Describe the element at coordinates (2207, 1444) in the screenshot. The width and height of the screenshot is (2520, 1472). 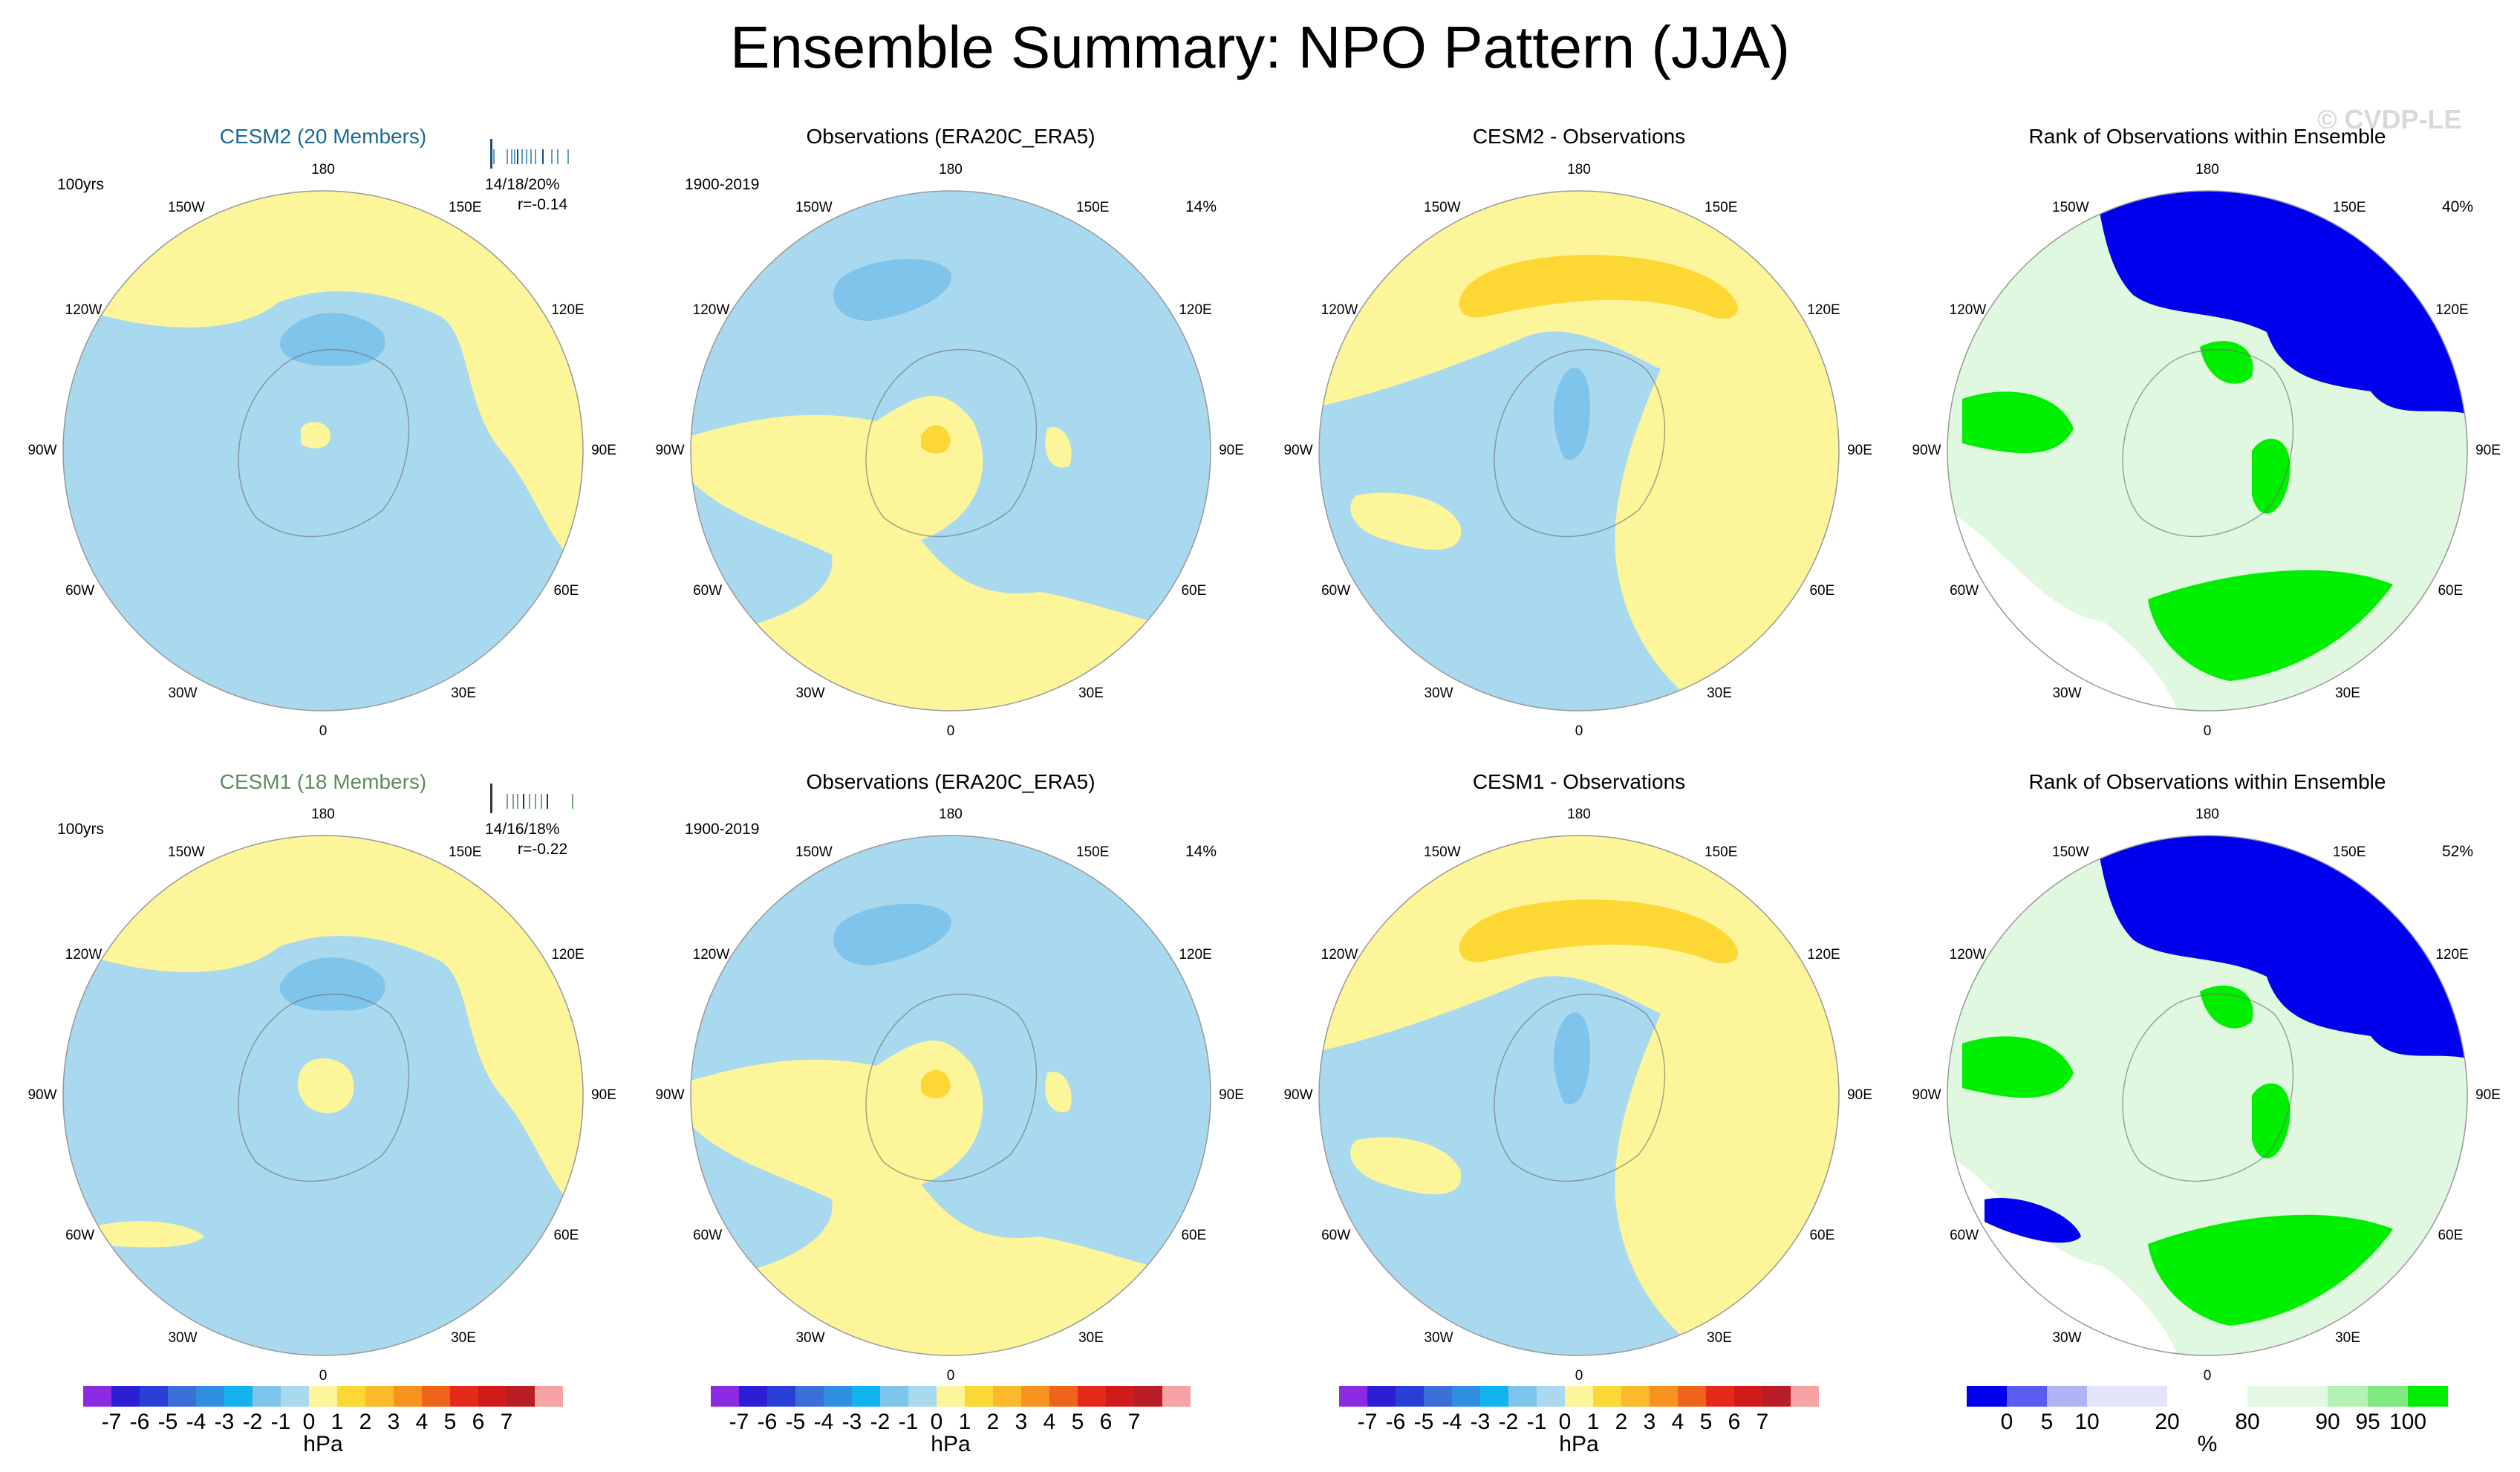
I see `rank-colorbar-unit: %` at that location.